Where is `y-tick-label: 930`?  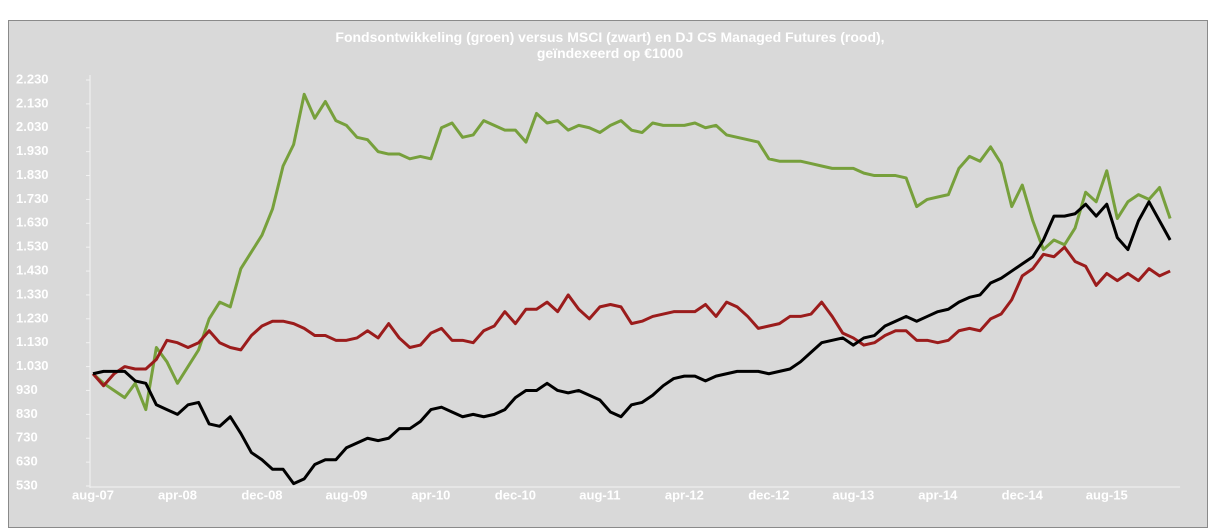 y-tick-label: 930 is located at coordinates (27, 389).